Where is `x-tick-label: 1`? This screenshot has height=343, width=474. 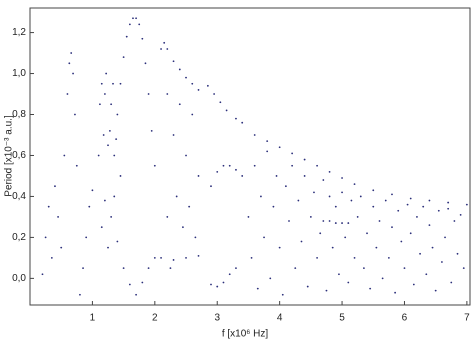
x-tick-label: 1 is located at coordinates (93, 318).